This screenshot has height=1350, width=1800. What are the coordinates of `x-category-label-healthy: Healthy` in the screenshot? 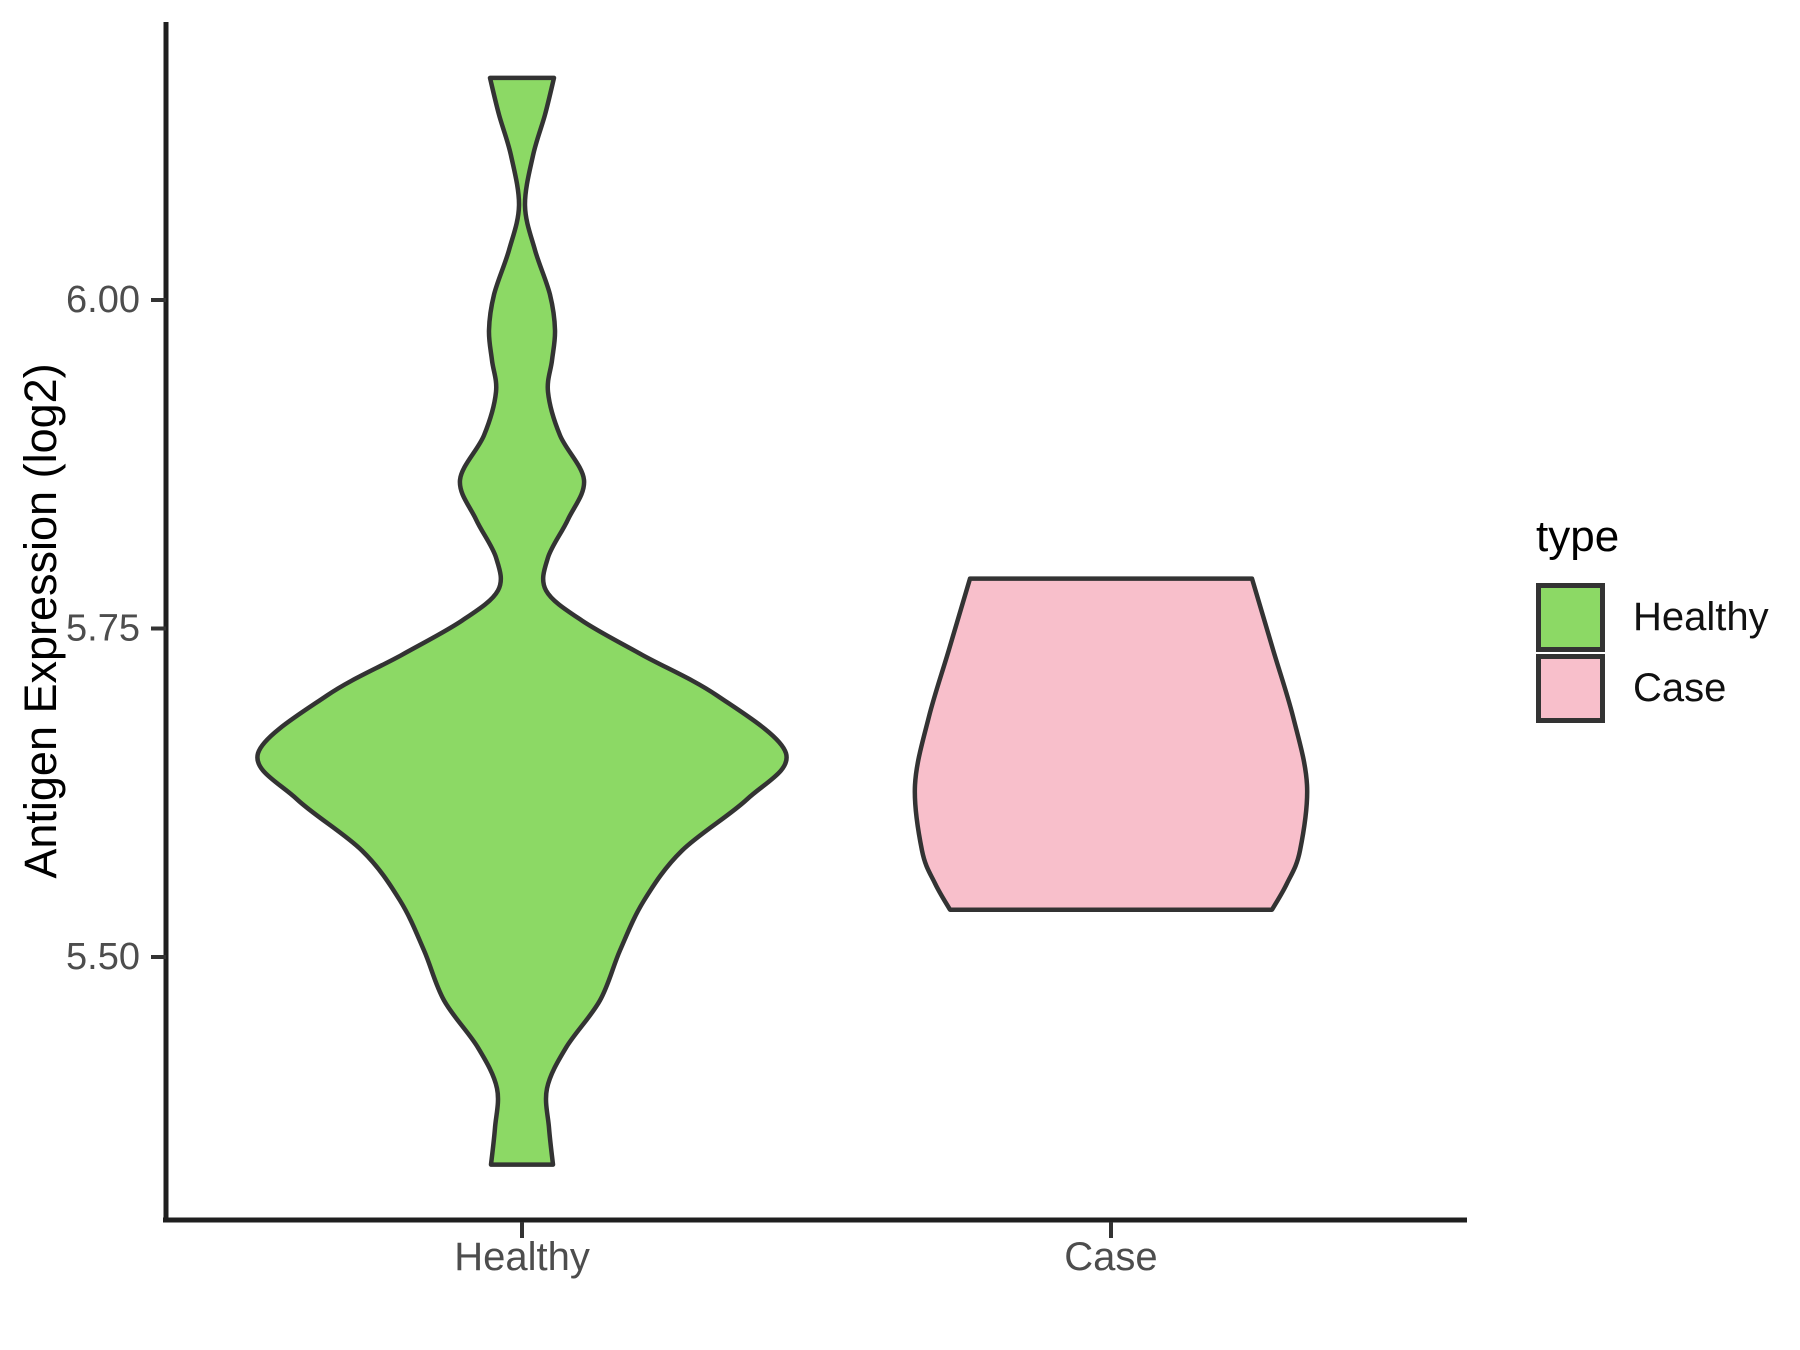 It's located at (522, 1257).